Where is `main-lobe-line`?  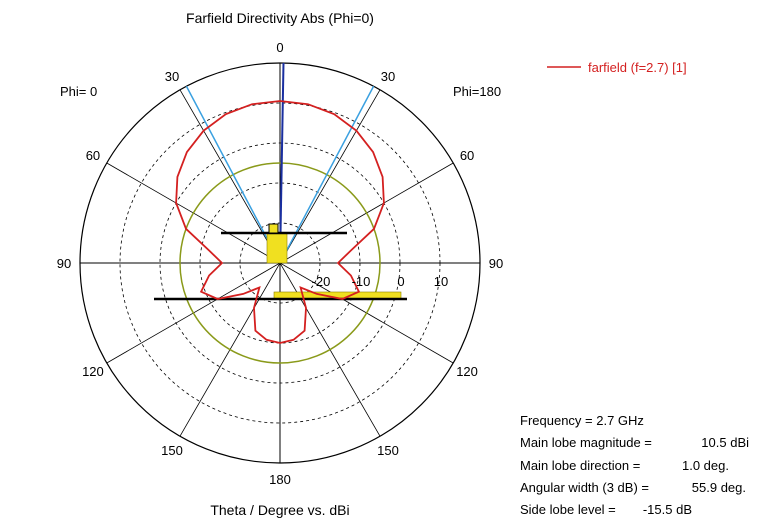 main-lobe-line is located at coordinates (282, 163).